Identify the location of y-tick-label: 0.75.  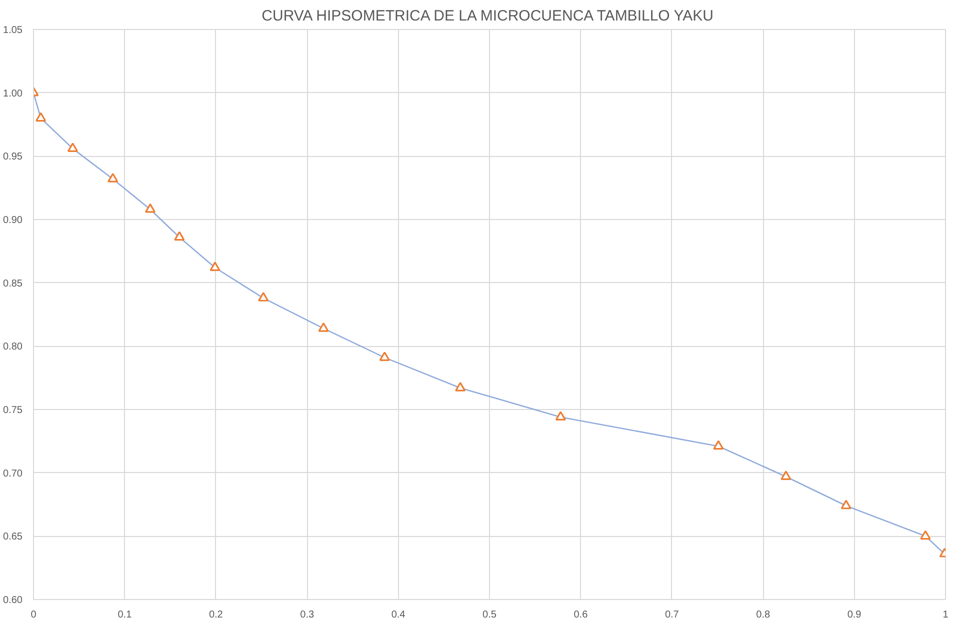
(13, 410).